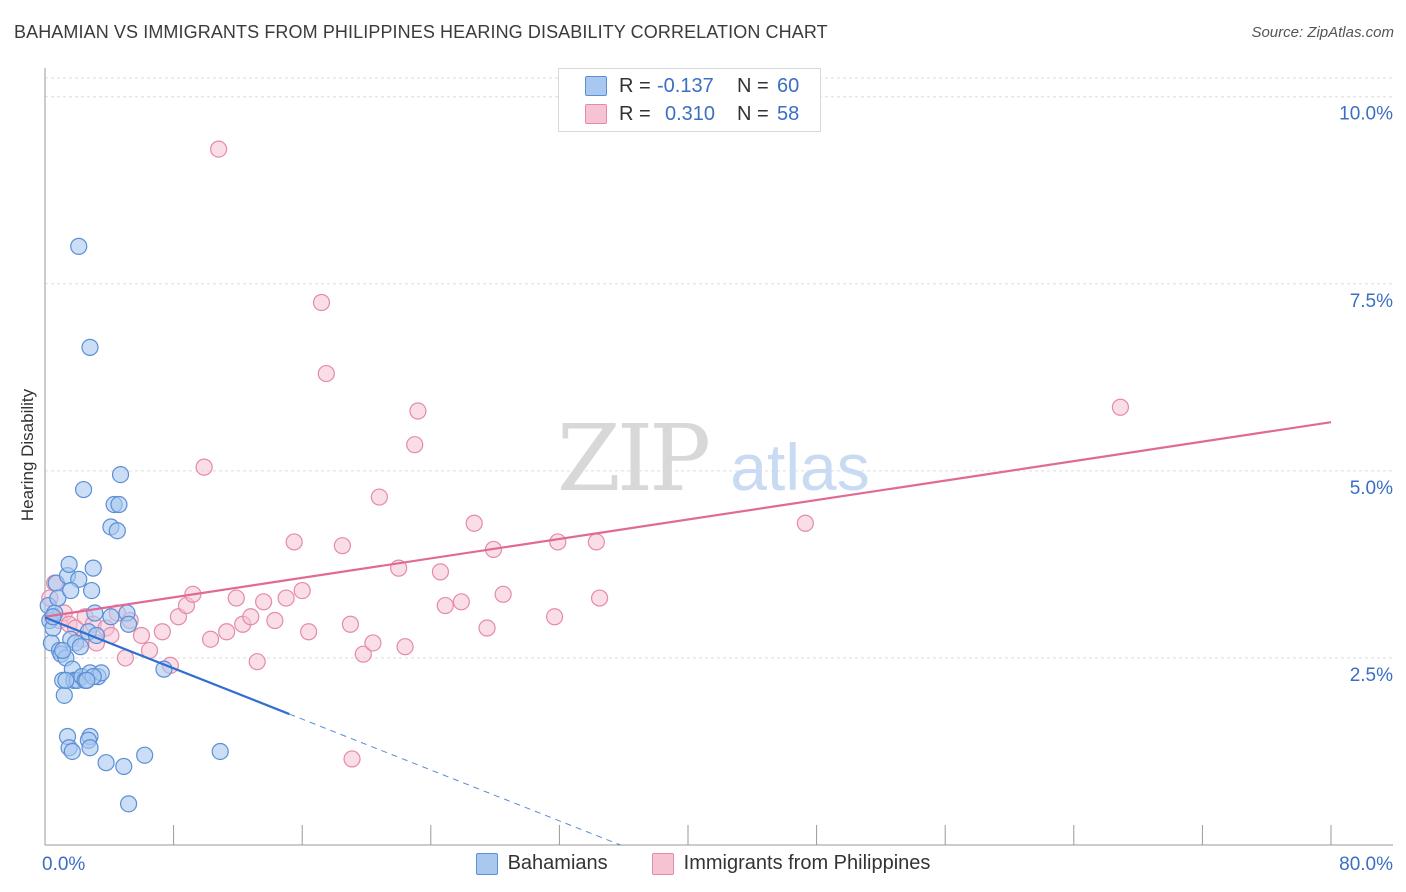  I want to click on legend-n-label: N =, so click(753, 85).